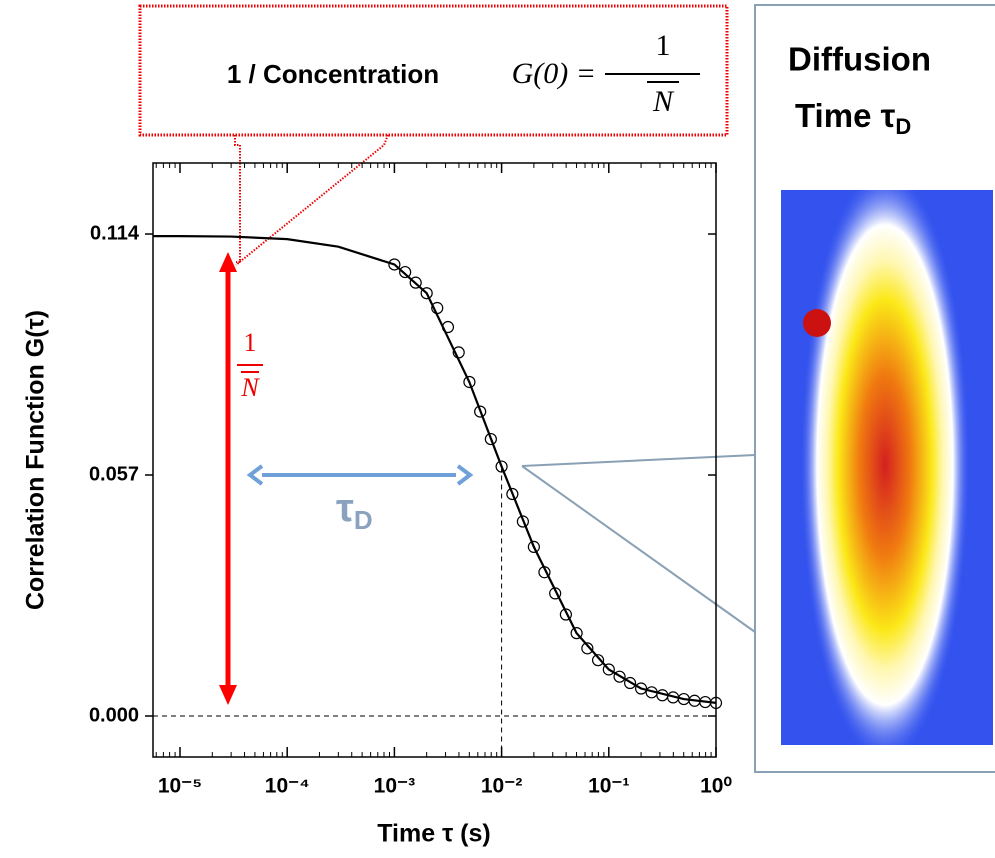 This screenshot has height=858, width=995. Describe the element at coordinates (608, 786) in the screenshot. I see `x-tick-label: 10⁻¹` at that location.